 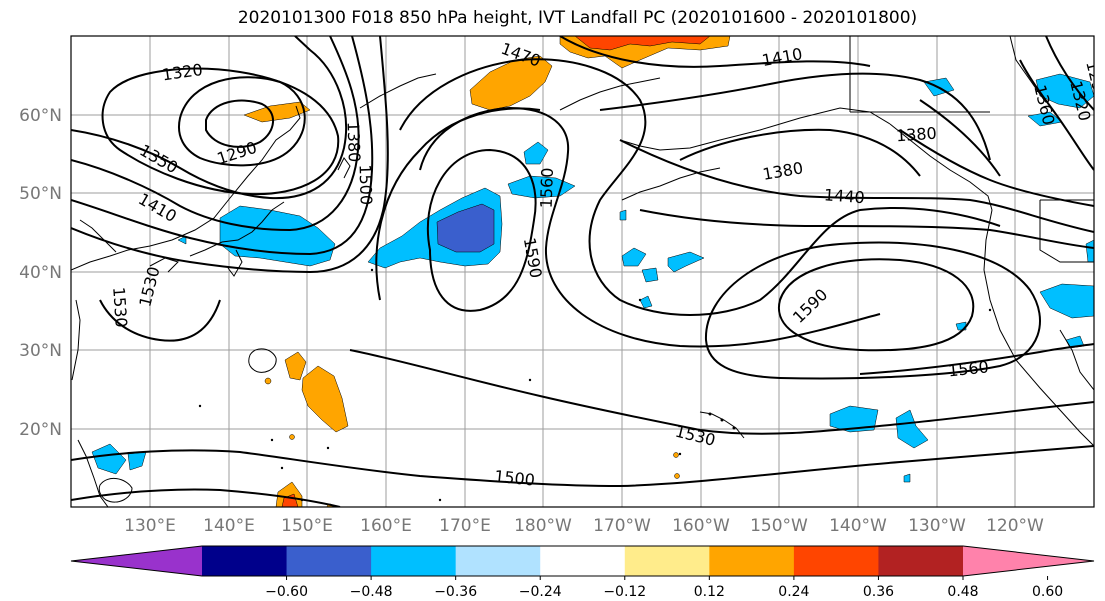 I want to click on colorbar-tick-label: 0.48, so click(x=962, y=592).